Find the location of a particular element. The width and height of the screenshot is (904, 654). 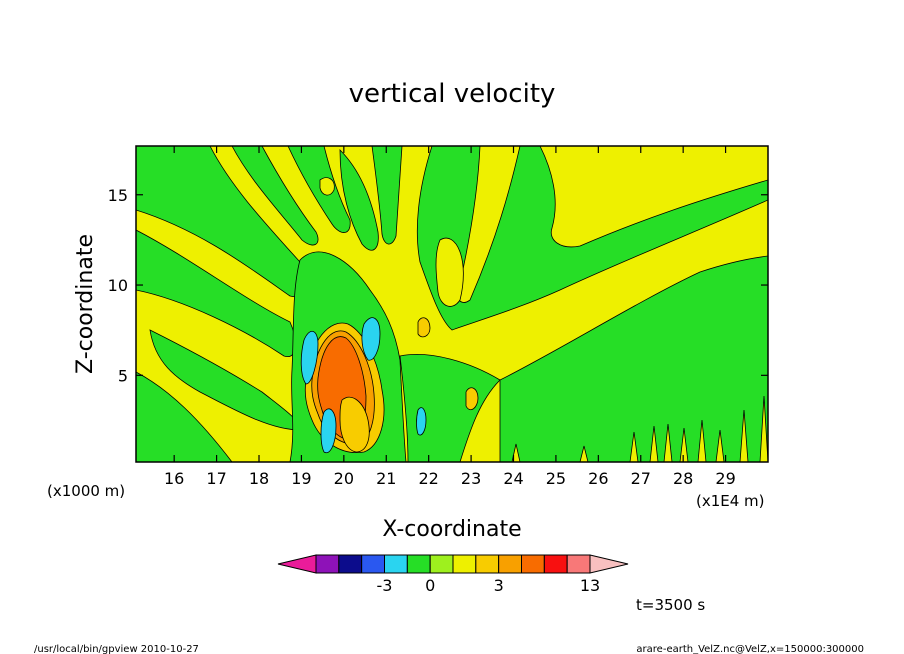

chart-title: vertical velocity is located at coordinates (452, 94).